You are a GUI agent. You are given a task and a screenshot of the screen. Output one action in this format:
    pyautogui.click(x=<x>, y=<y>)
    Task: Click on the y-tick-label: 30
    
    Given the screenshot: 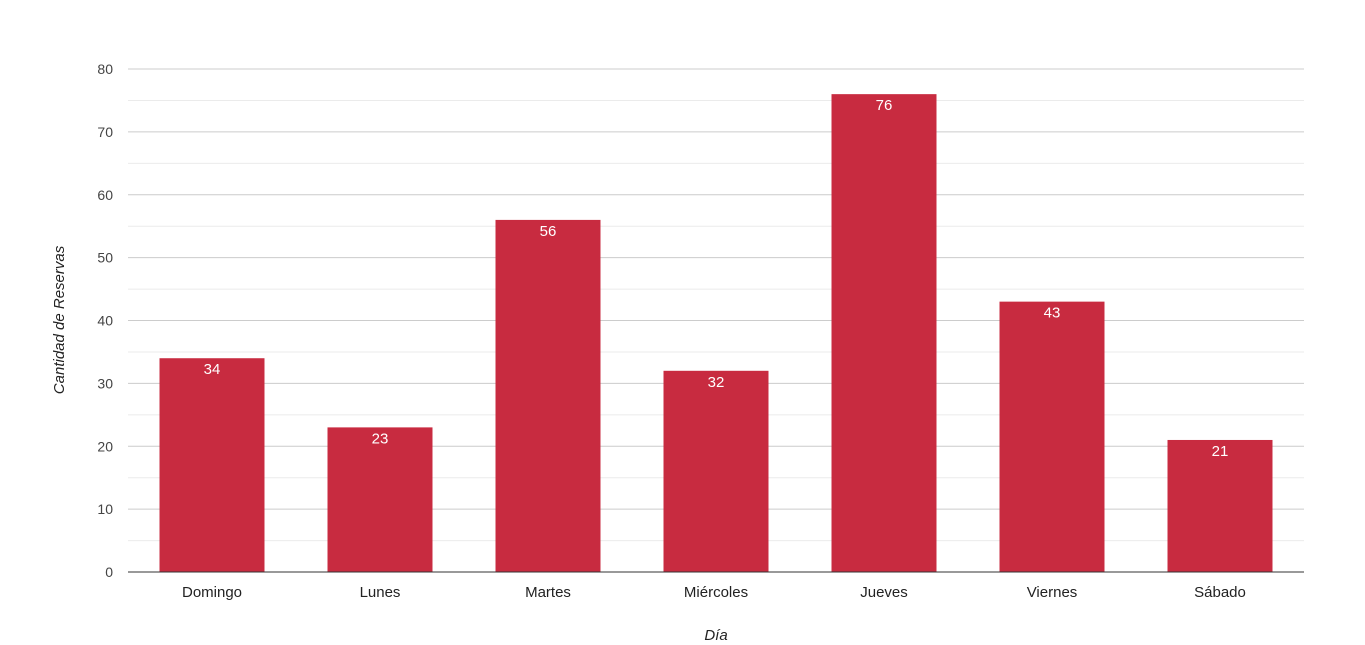 What is the action you would take?
    pyautogui.click(x=105, y=383)
    